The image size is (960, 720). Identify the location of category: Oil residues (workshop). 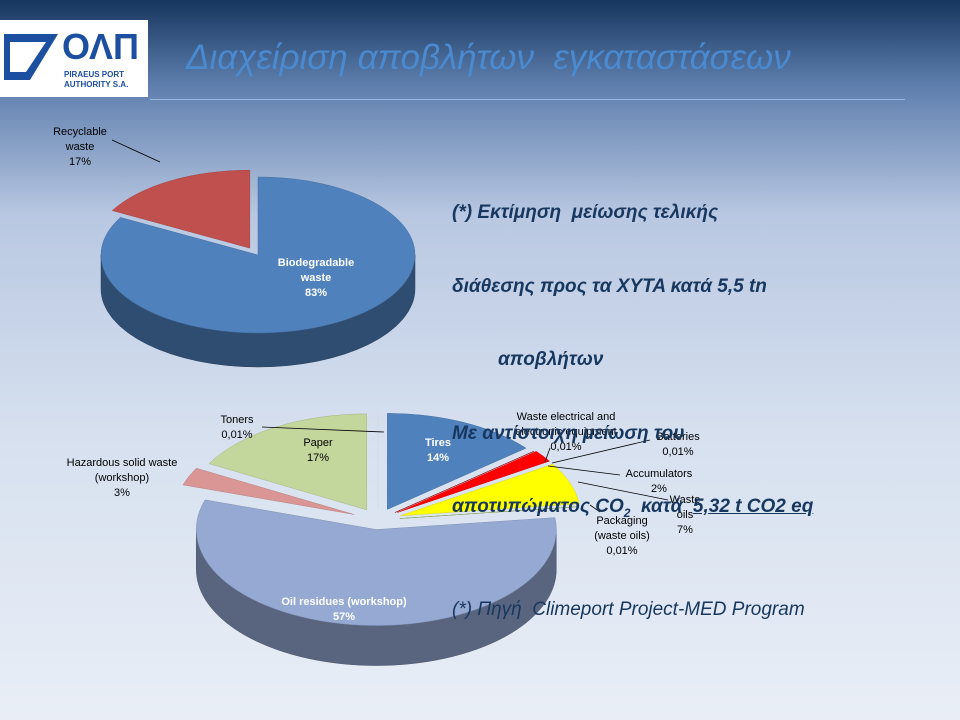
(344, 602).